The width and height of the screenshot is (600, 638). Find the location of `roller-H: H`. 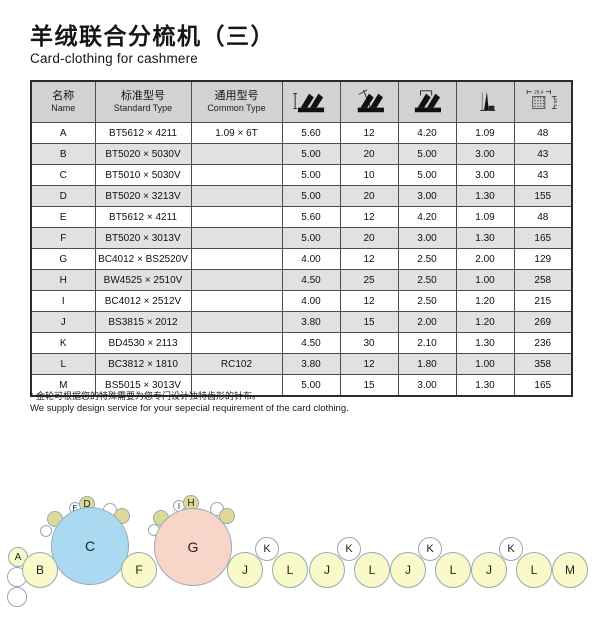

roller-H: H is located at coordinates (191, 503).